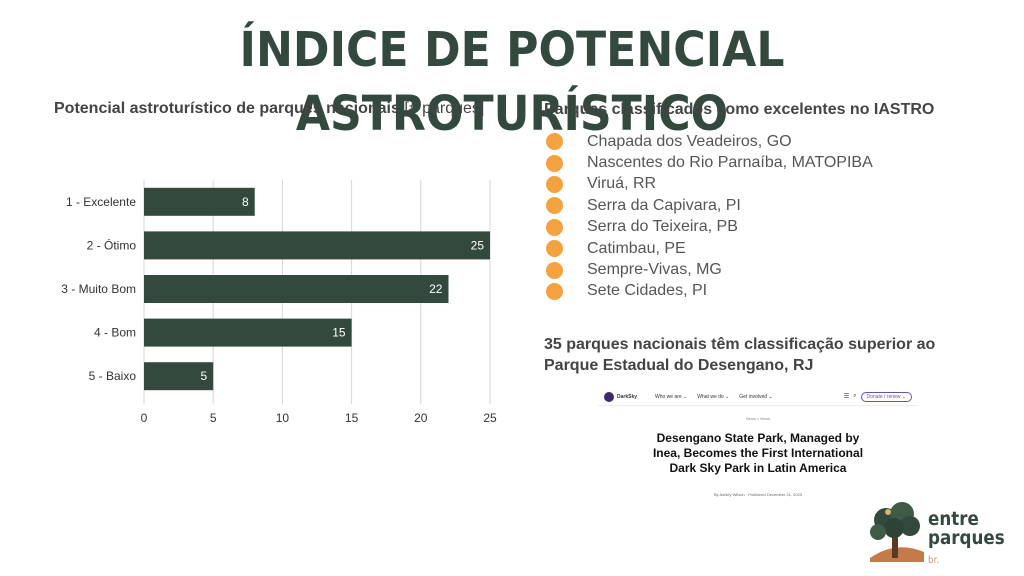 This screenshot has width=1024, height=576. I want to click on park-name: Viruá, RR, so click(622, 184).